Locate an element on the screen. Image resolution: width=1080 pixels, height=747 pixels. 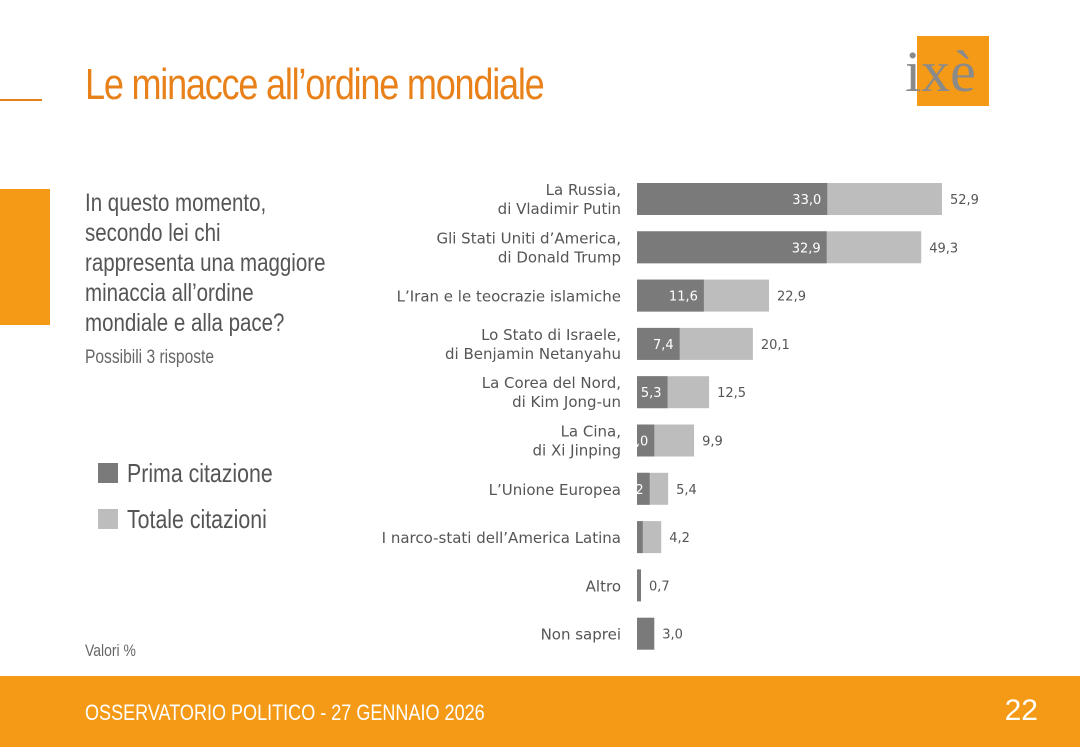
category-label-6-0: L’Unione Europea is located at coordinates (555, 490).